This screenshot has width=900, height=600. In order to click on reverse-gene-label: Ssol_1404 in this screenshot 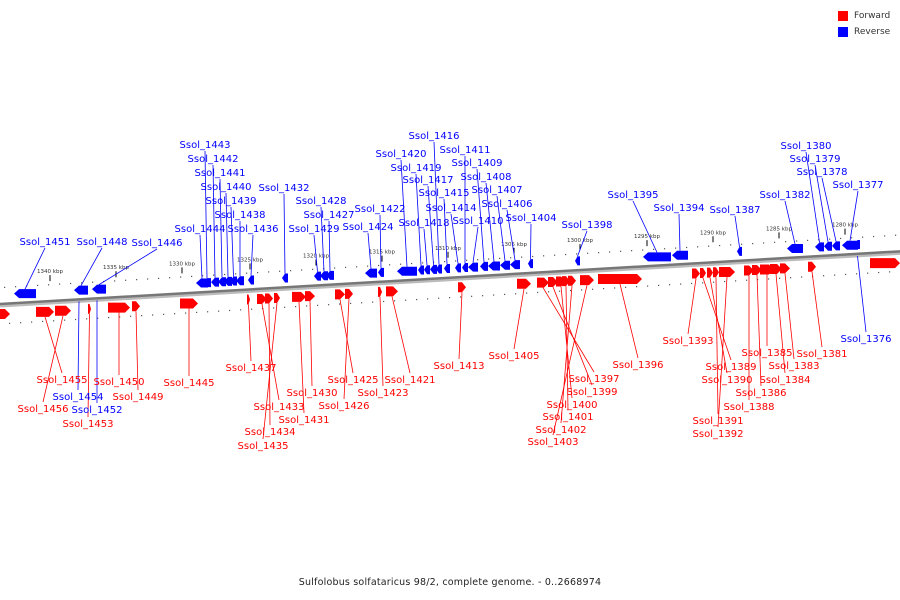, I will do `click(531, 218)`.